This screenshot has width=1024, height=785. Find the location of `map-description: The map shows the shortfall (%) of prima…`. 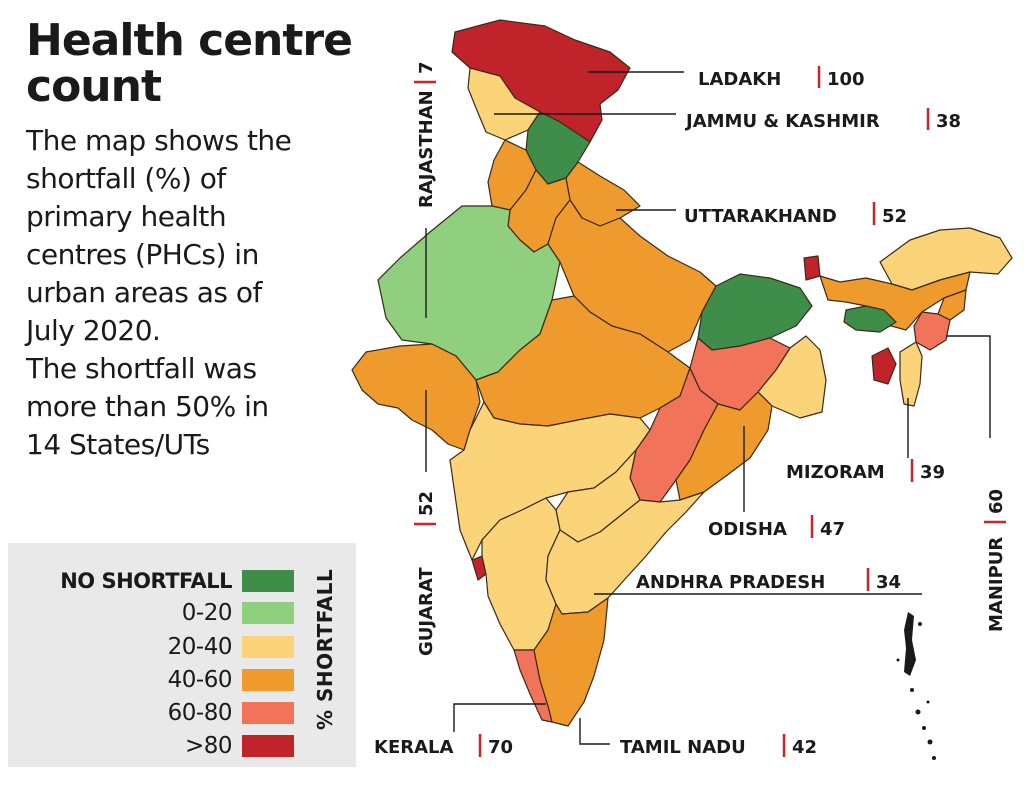

map-description: The map shows the shortfall (%) of prima… is located at coordinates (186, 293).